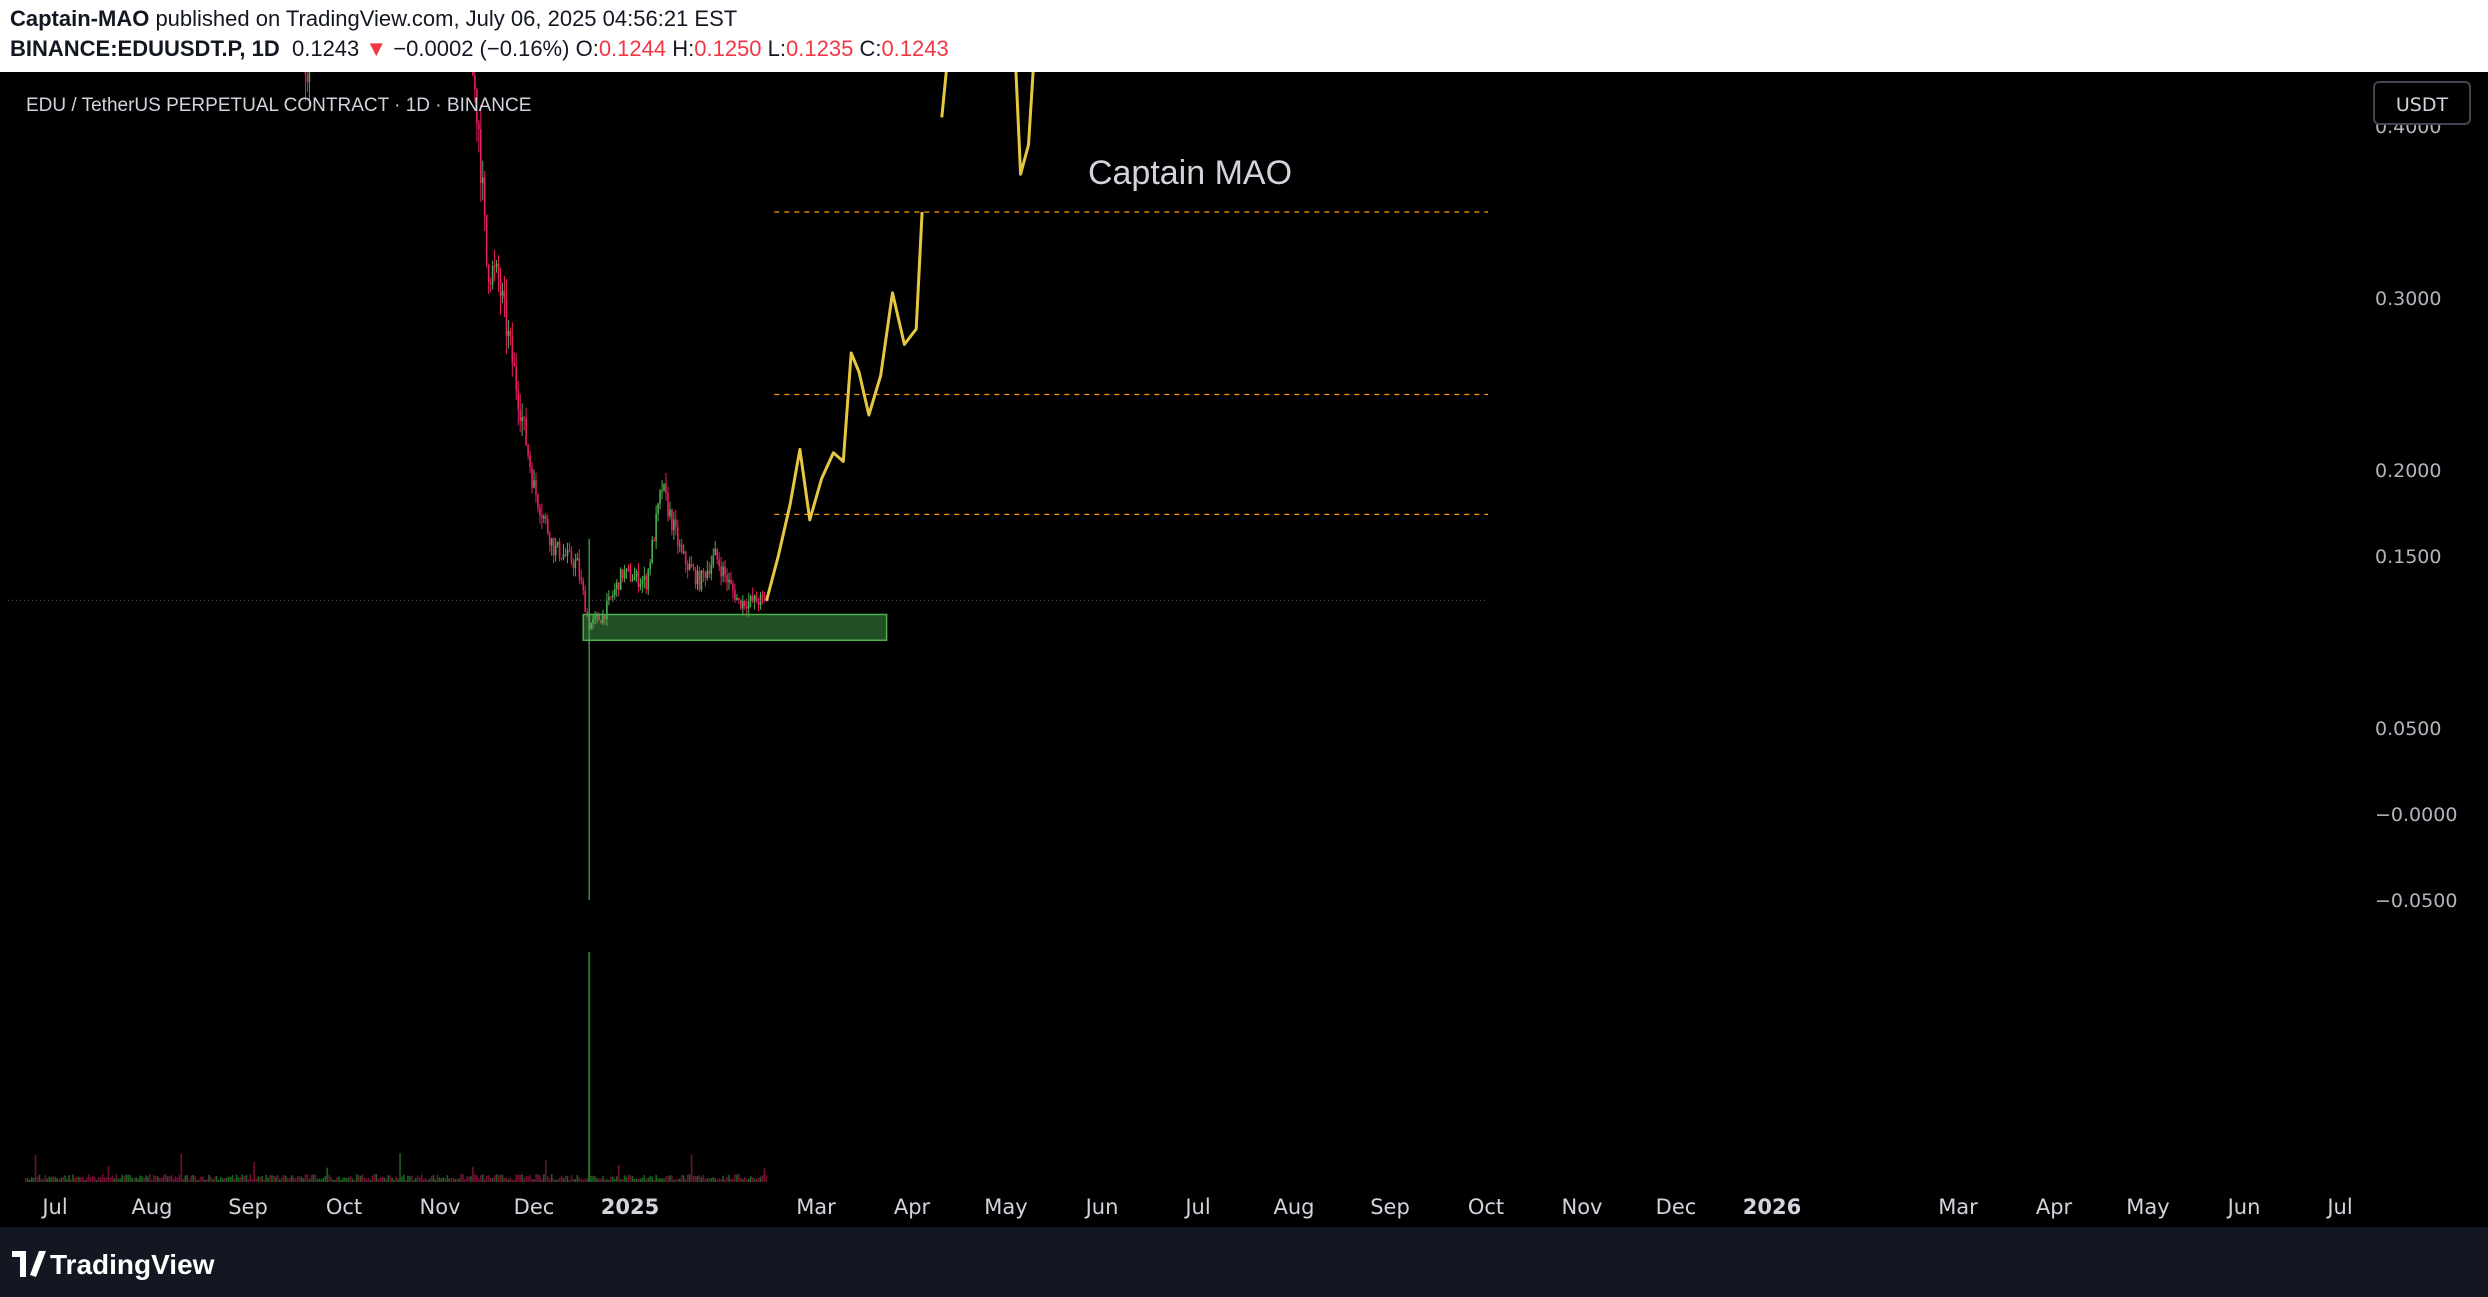 Image resolution: width=2488 pixels, height=1297 pixels. Describe the element at coordinates (587, 48) in the screenshot. I see `open-label: O:` at that location.